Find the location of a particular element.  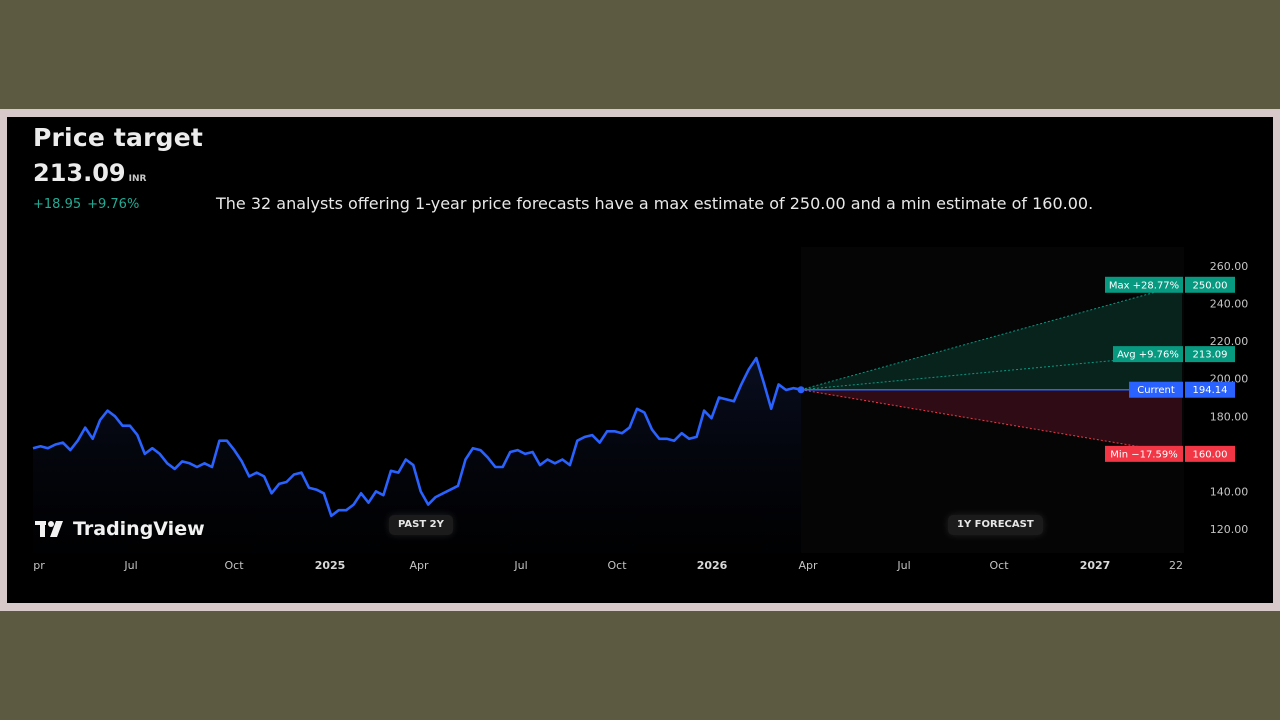

current-price-point is located at coordinates (801, 390).